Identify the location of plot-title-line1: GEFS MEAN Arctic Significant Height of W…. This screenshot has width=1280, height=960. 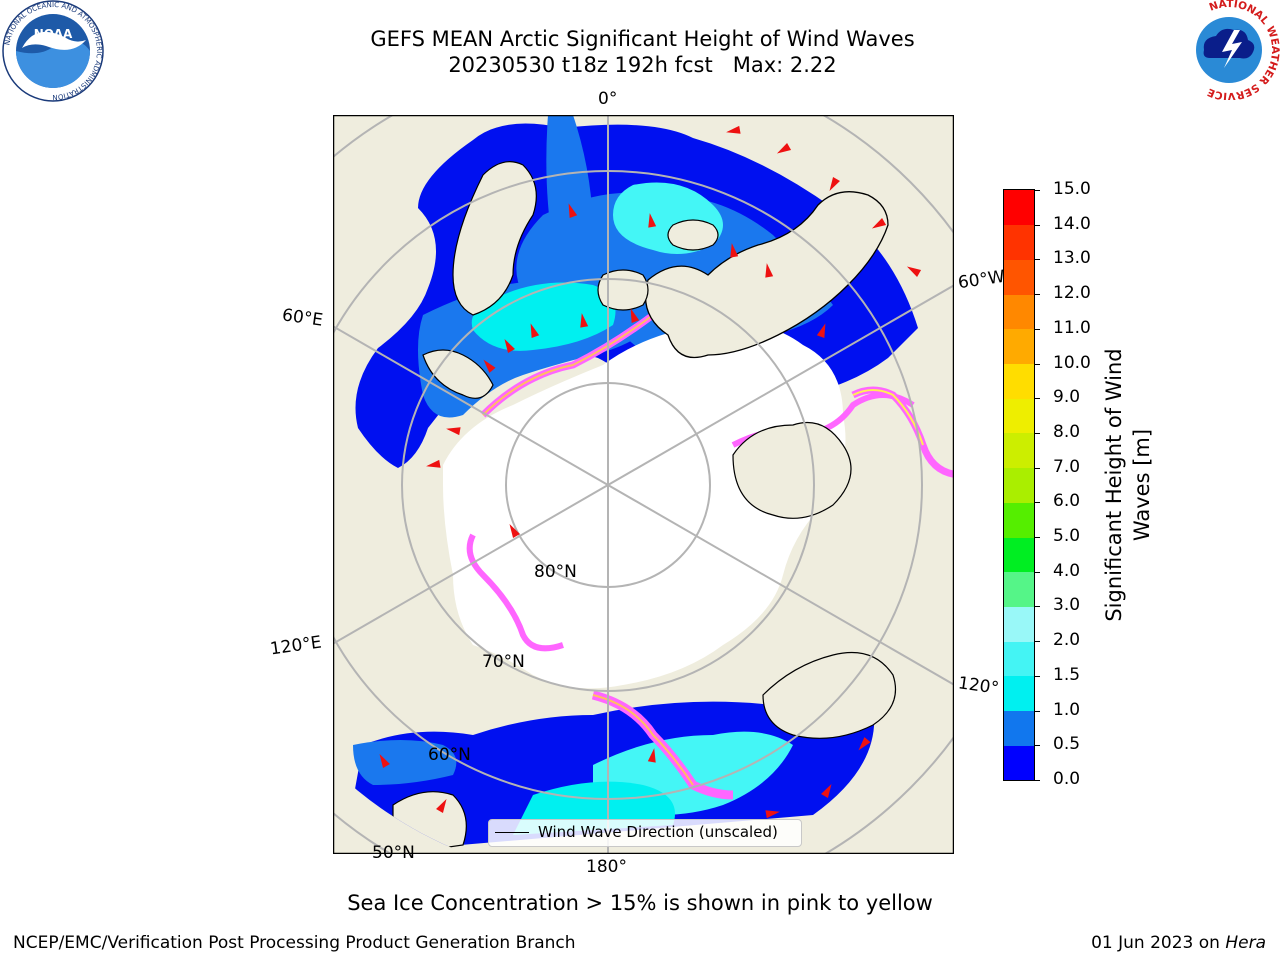
(642, 39).